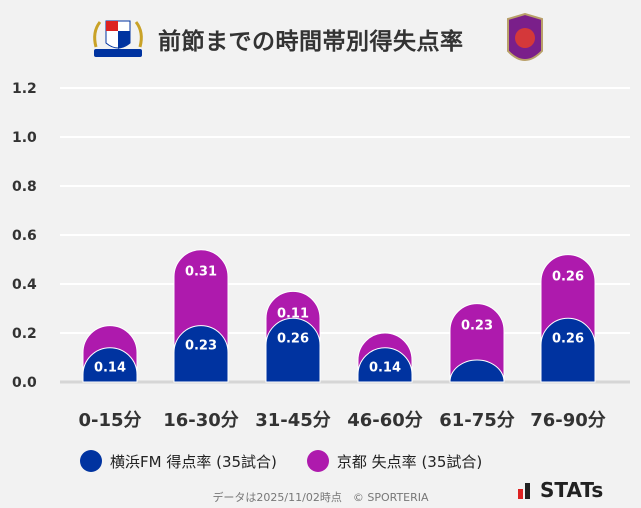 Image resolution: width=641 pixels, height=508 pixels. What do you see at coordinates (109, 420) in the screenshot?
I see `x-tick-label: 0-15分` at bounding box center [109, 420].